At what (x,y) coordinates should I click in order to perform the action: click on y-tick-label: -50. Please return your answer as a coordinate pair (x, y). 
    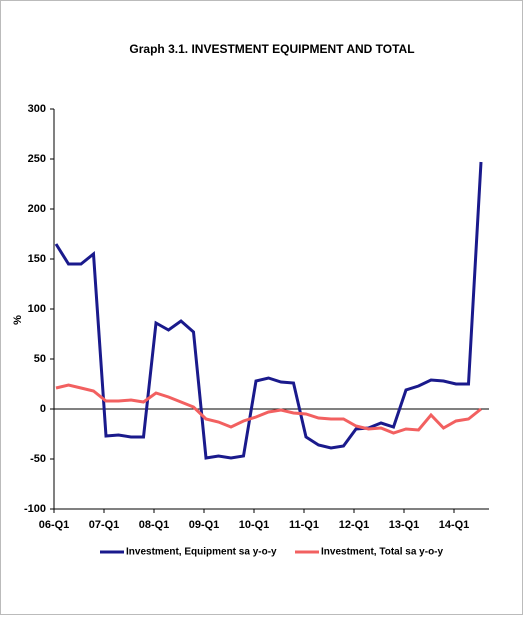
    Looking at the image, I should click on (38, 459).